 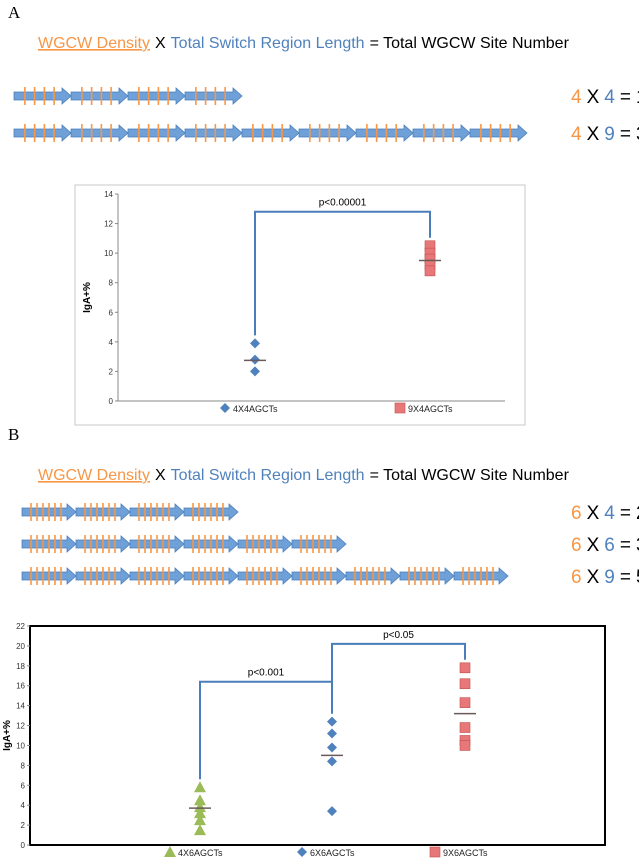 What do you see at coordinates (430, 409) in the screenshot?
I see `legend-label: 9X4AGCTs` at bounding box center [430, 409].